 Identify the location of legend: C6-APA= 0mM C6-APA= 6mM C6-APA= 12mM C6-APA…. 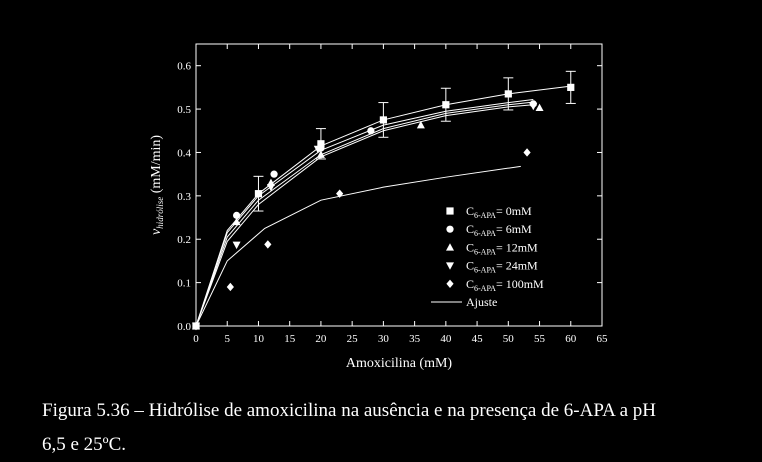
(487, 256).